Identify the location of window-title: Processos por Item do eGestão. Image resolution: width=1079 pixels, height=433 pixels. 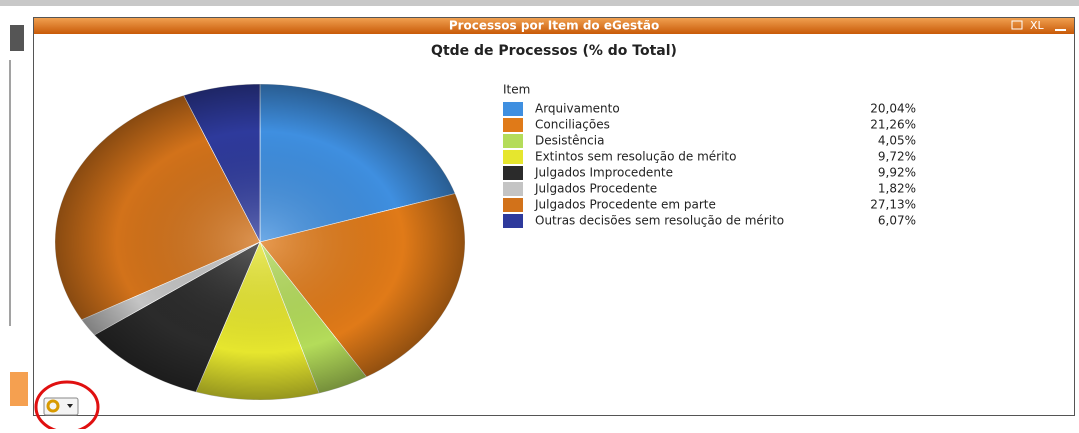
(554, 26).